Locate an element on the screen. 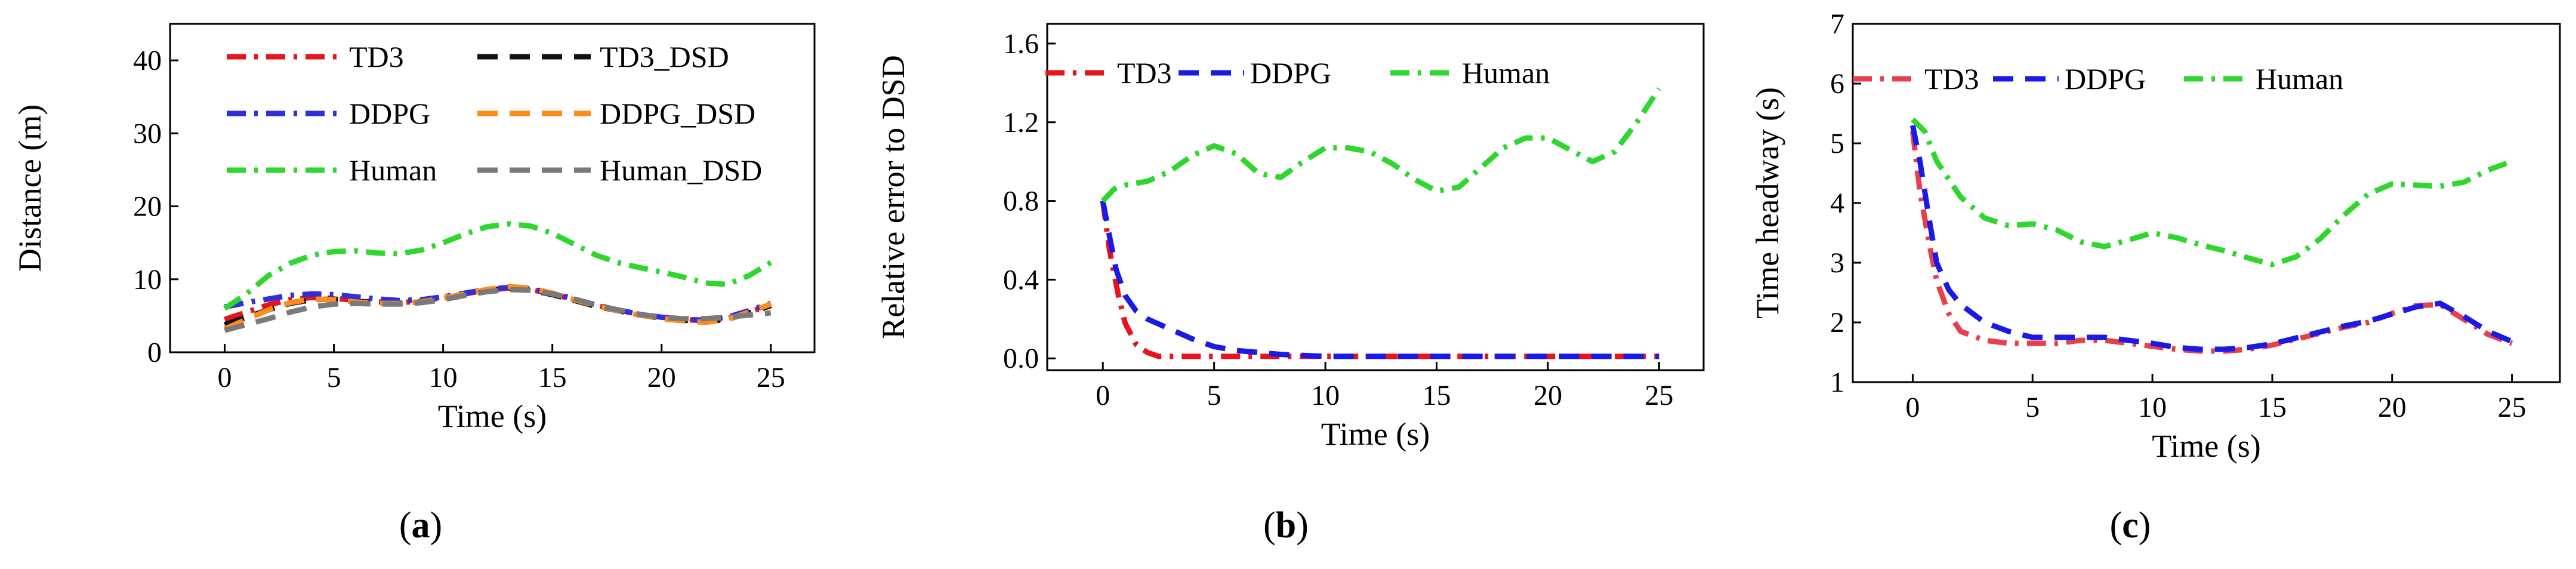 The height and width of the screenshot is (569, 2576). y-tick-label: 0.8 is located at coordinates (1021, 201).